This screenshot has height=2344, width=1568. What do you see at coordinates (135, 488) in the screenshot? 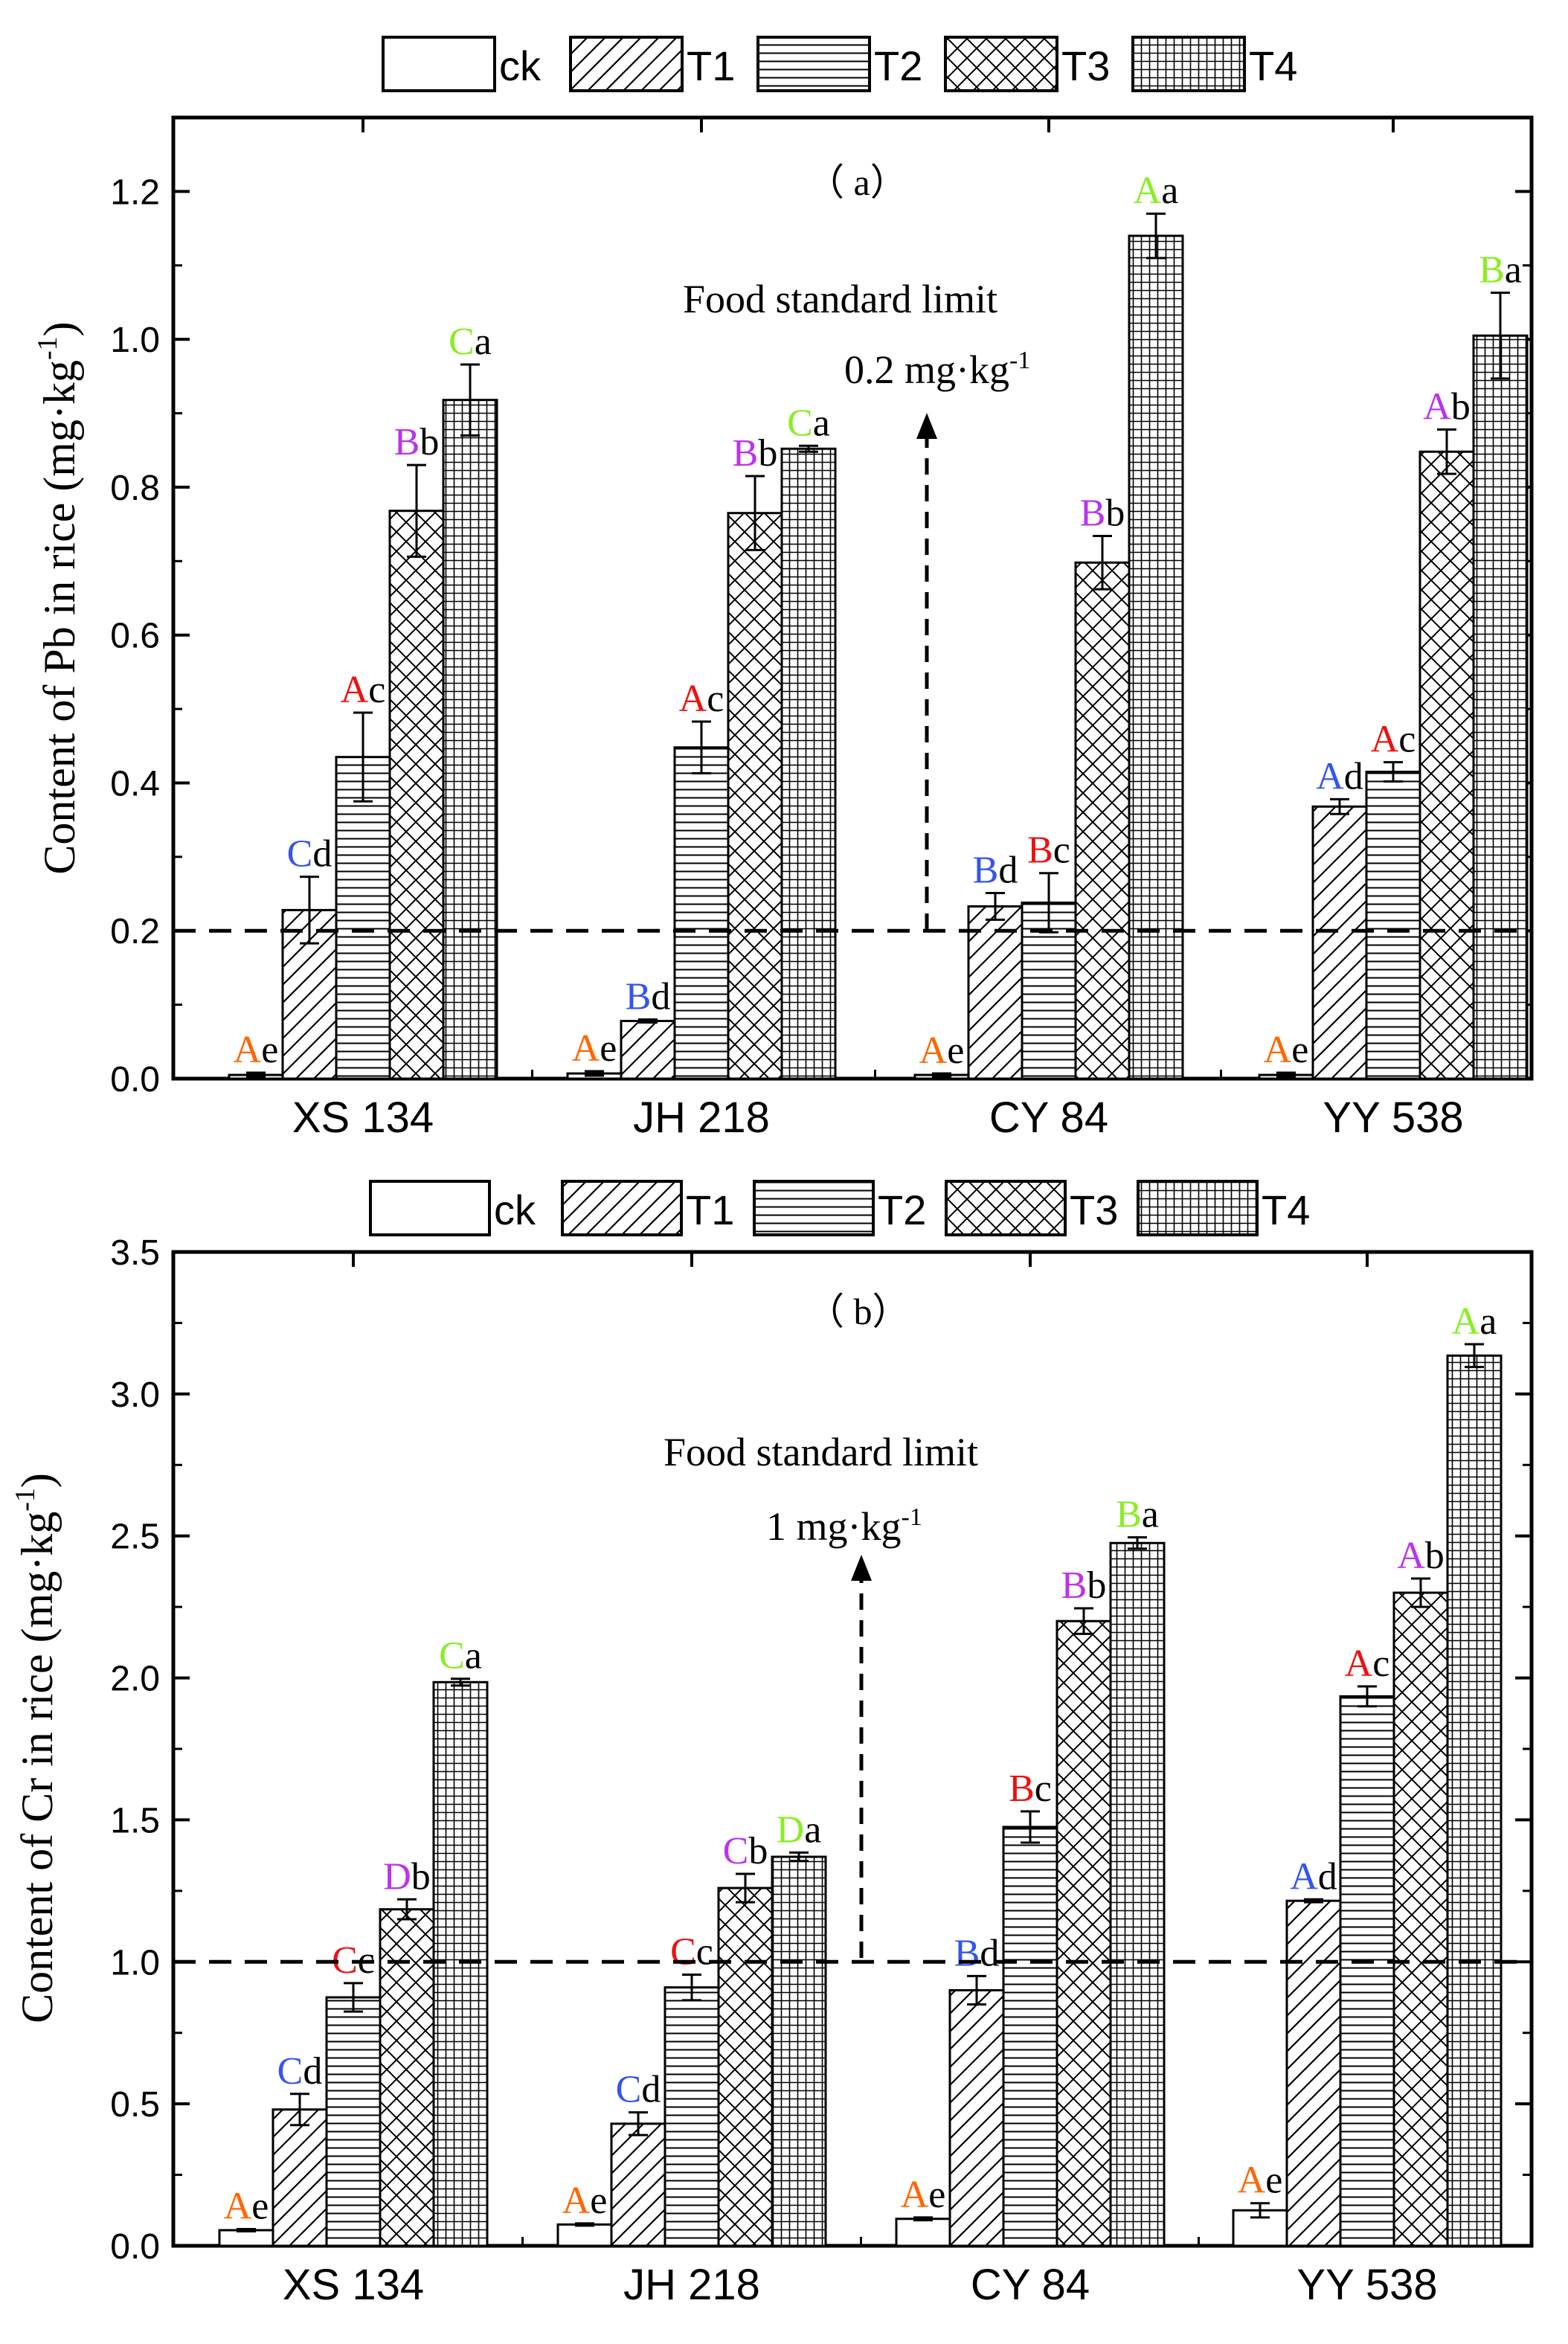
I see `y-tick-label: 0.8` at bounding box center [135, 488].